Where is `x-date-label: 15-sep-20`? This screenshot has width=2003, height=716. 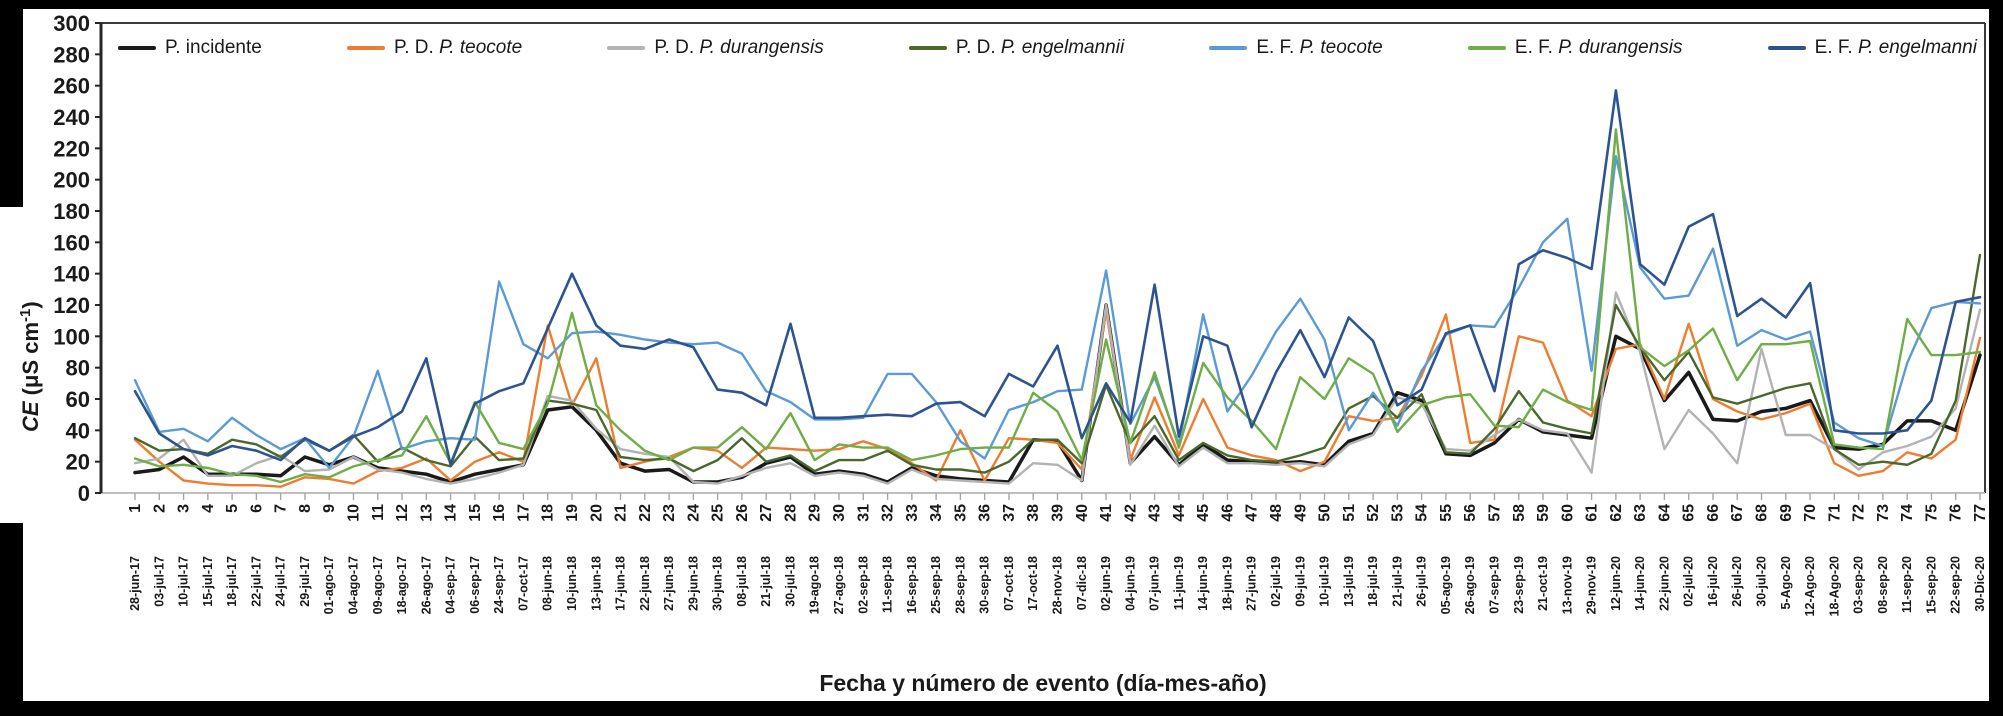 x-date-label: 15-sep-20 is located at coordinates (1931, 585).